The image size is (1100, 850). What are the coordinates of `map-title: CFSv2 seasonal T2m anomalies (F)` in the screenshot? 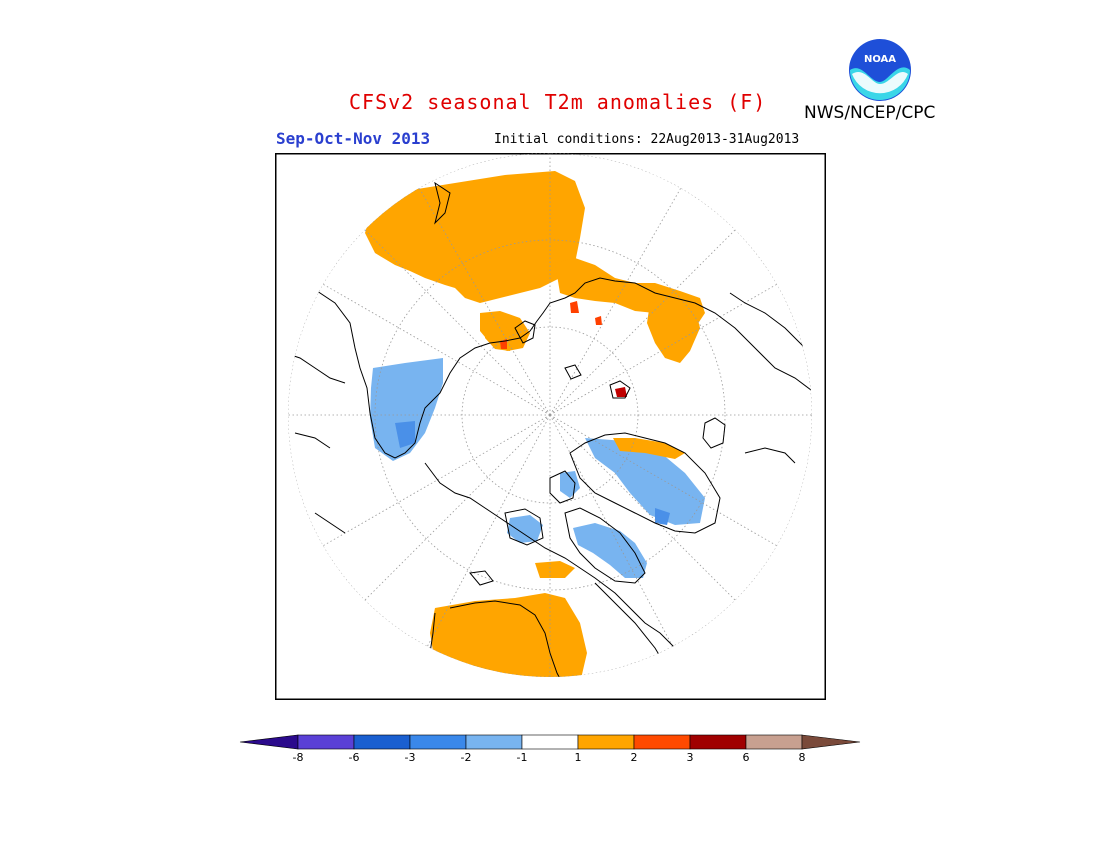 It's located at (558, 102).